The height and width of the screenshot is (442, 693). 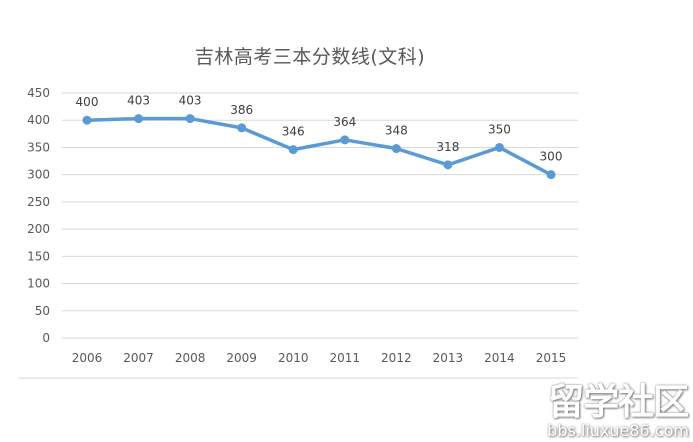 What do you see at coordinates (38, 229) in the screenshot?
I see `y-tick-label: 200` at bounding box center [38, 229].